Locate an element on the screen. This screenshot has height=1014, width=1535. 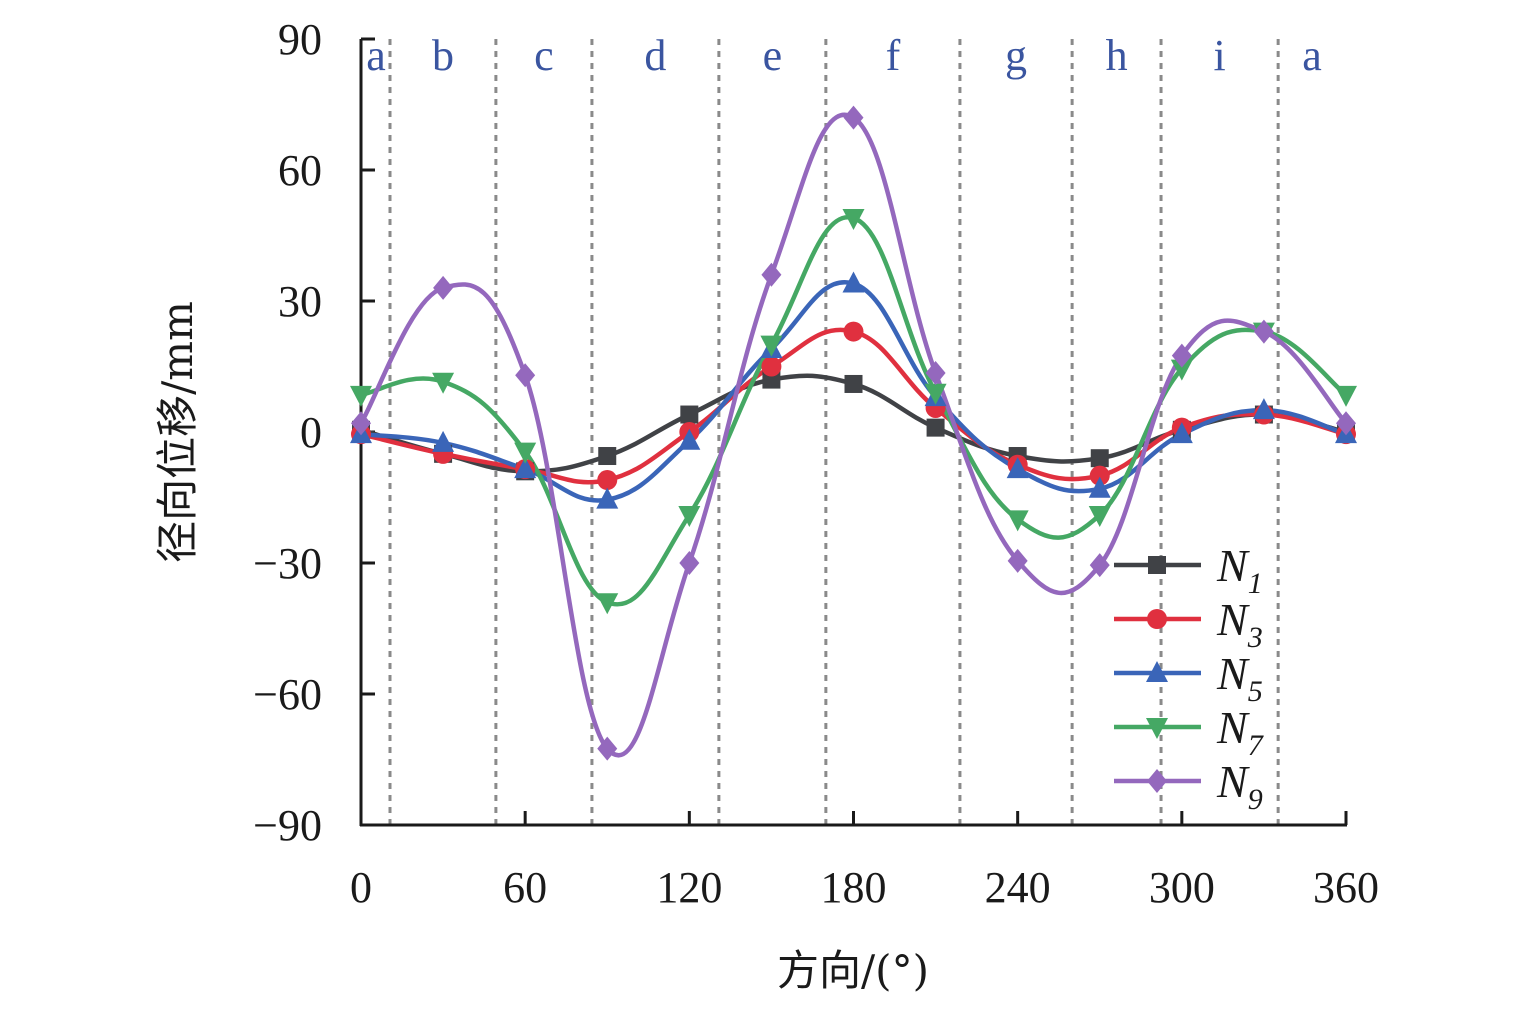
legend-label: N7 is located at coordinates (1240, 732).